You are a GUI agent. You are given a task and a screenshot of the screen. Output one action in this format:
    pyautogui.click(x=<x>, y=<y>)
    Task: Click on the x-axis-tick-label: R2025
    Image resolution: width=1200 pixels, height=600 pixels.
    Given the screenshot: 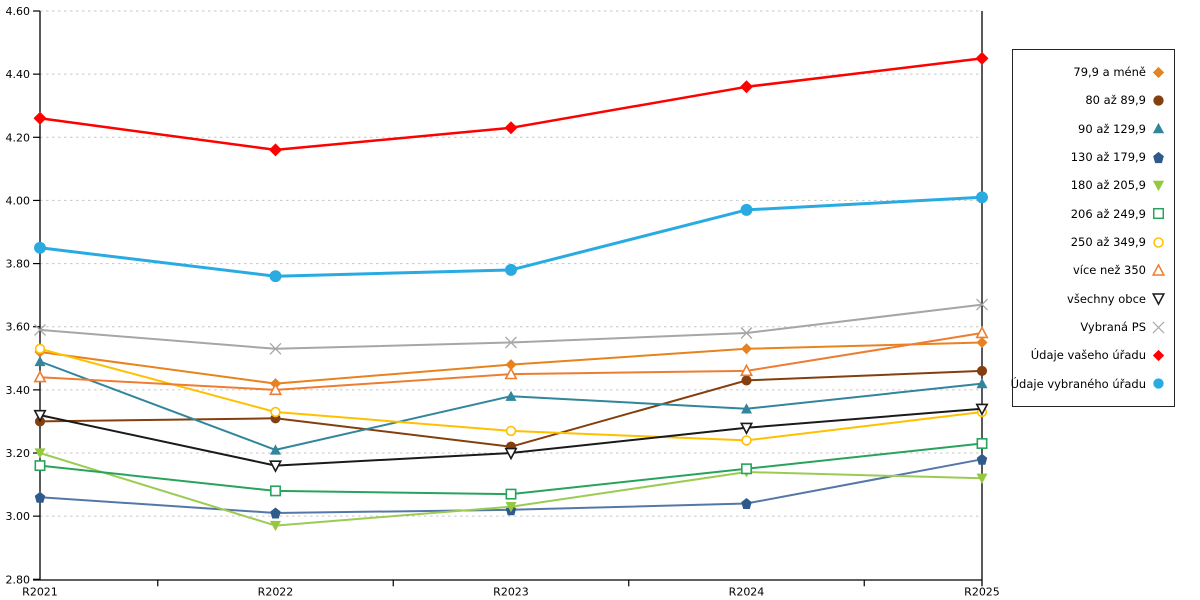 What is the action you would take?
    pyautogui.click(x=982, y=591)
    